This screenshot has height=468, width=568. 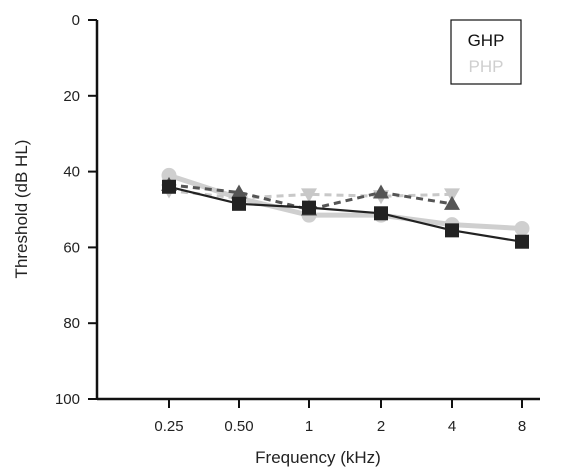 I want to click on legend-box, so click(x=486, y=52).